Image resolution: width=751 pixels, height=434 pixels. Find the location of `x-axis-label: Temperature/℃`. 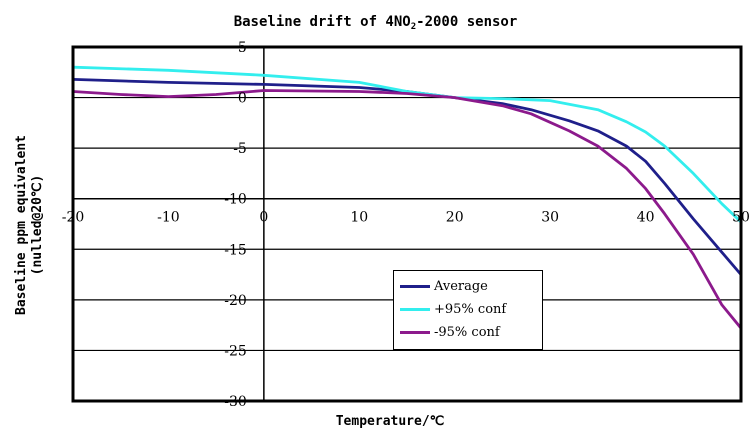

x-axis-label: Temperature/℃ is located at coordinates (390, 421).